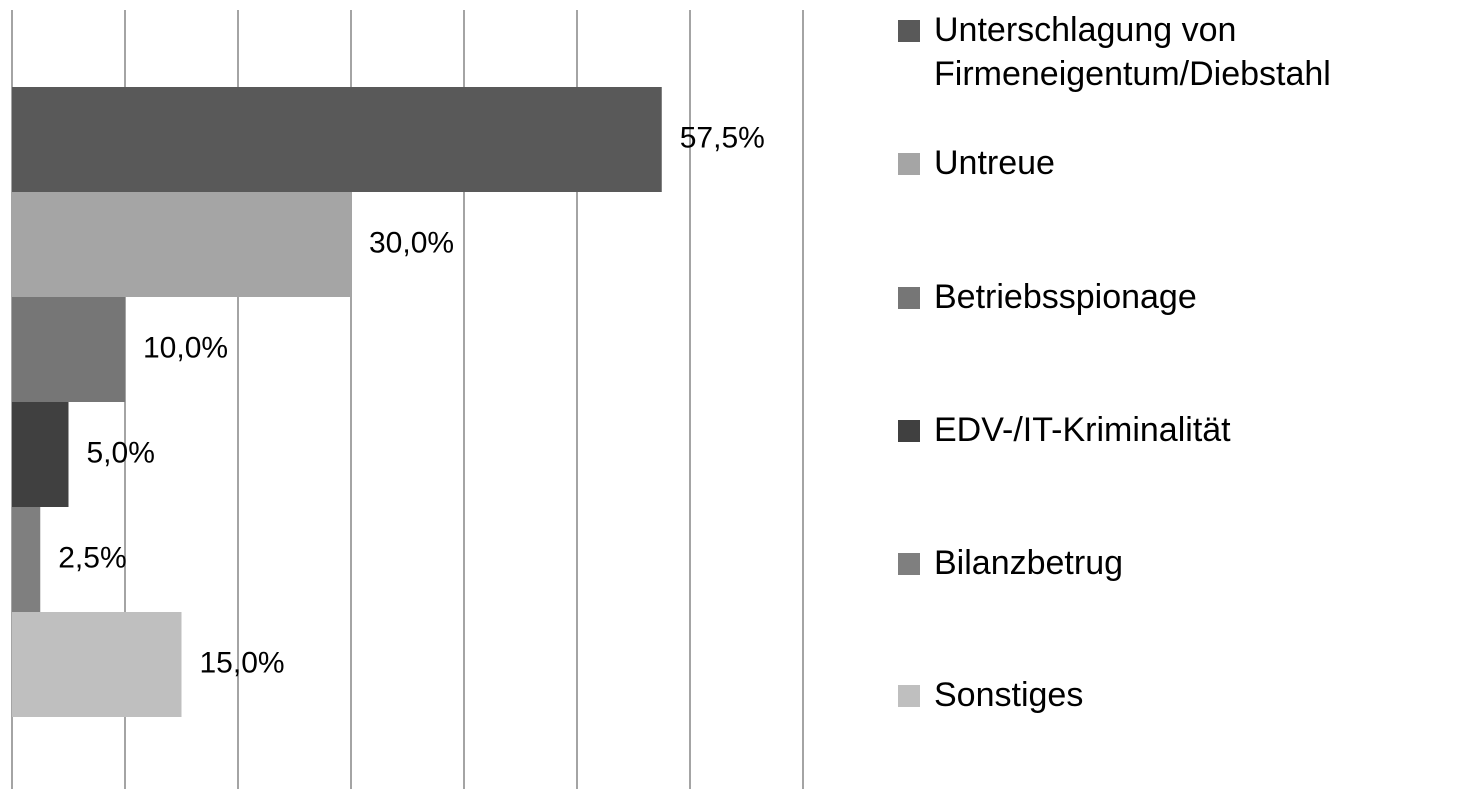 The width and height of the screenshot is (1472, 789). Describe the element at coordinates (121, 452) in the screenshot. I see `data-label: 5,0%` at that location.